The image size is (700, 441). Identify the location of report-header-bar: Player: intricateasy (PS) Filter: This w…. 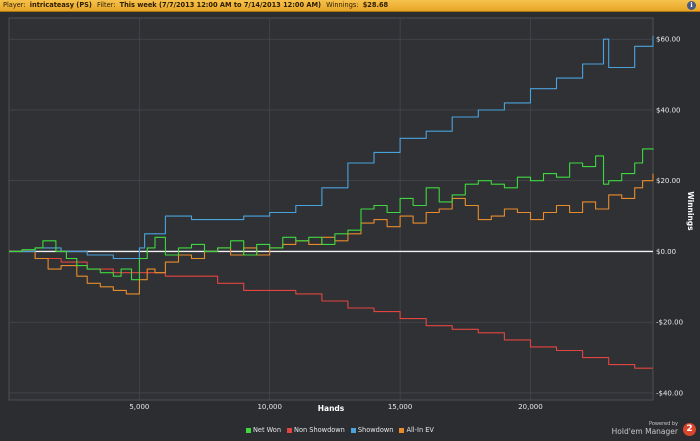
(350, 6).